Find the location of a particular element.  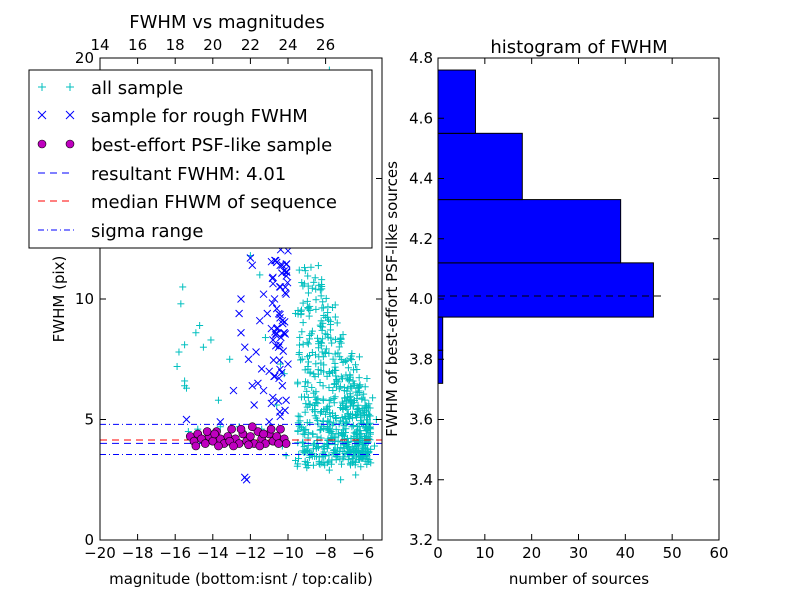

histogram-y-axis-label: FWHM of best-effort PSF-like sources is located at coordinates (392, 299).